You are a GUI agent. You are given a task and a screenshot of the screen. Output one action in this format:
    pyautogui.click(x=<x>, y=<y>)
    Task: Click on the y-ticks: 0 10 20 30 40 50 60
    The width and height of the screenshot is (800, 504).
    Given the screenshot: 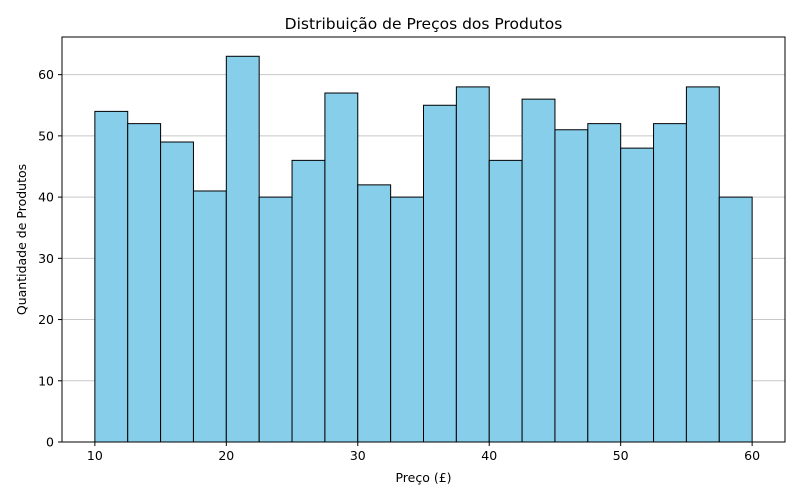 What is the action you would take?
    pyautogui.click(x=50, y=258)
    